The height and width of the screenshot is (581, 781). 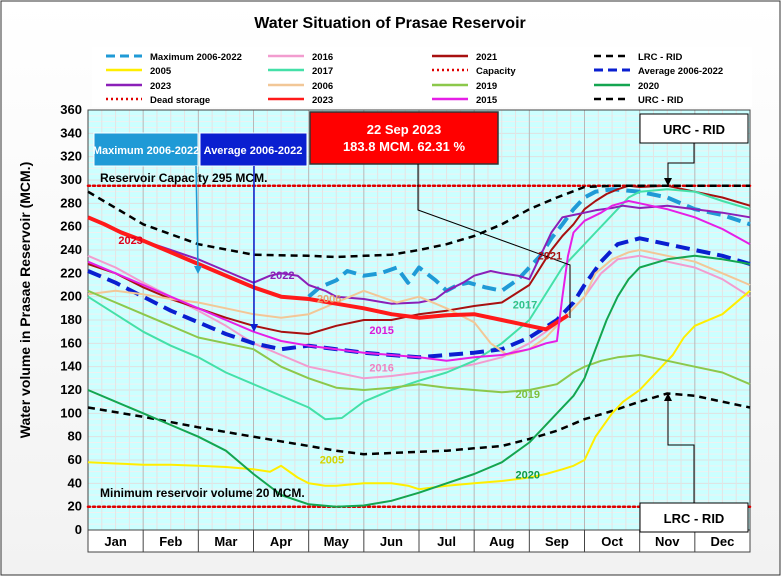 I want to click on y-tick-label: 60, so click(x=75, y=459).